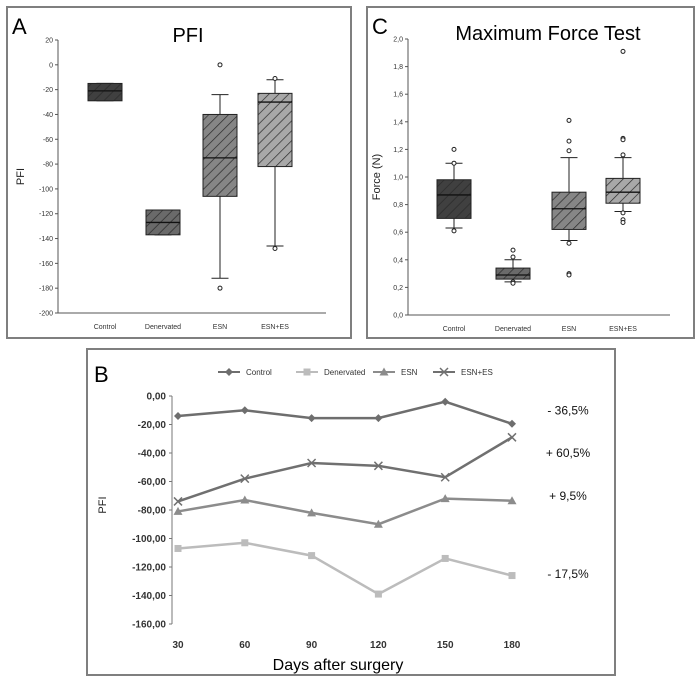 The image size is (698, 678). What do you see at coordinates (398, 67) in the screenshot?
I see `y-tick-label: 1,8` at bounding box center [398, 67].